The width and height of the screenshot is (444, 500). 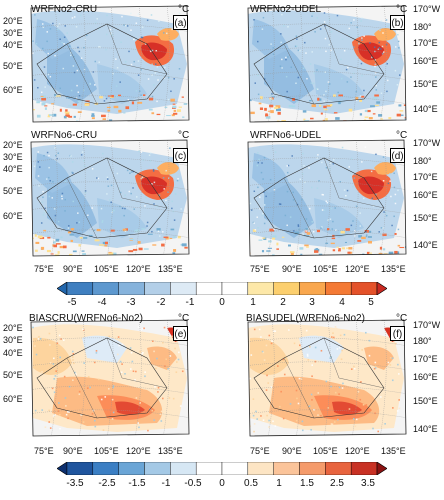 I want to click on colorbar-tick: 5, so click(x=371, y=302).